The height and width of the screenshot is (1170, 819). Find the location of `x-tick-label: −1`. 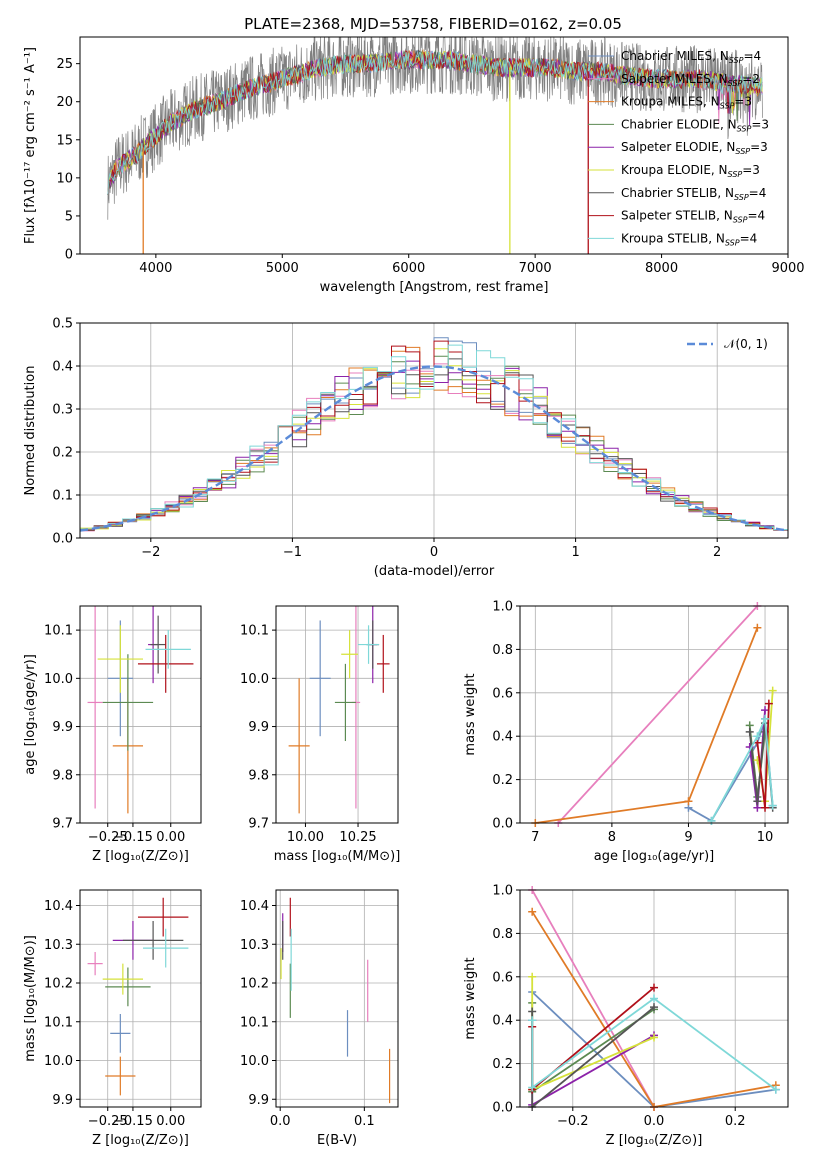

x-tick-label: −1 is located at coordinates (292, 552).